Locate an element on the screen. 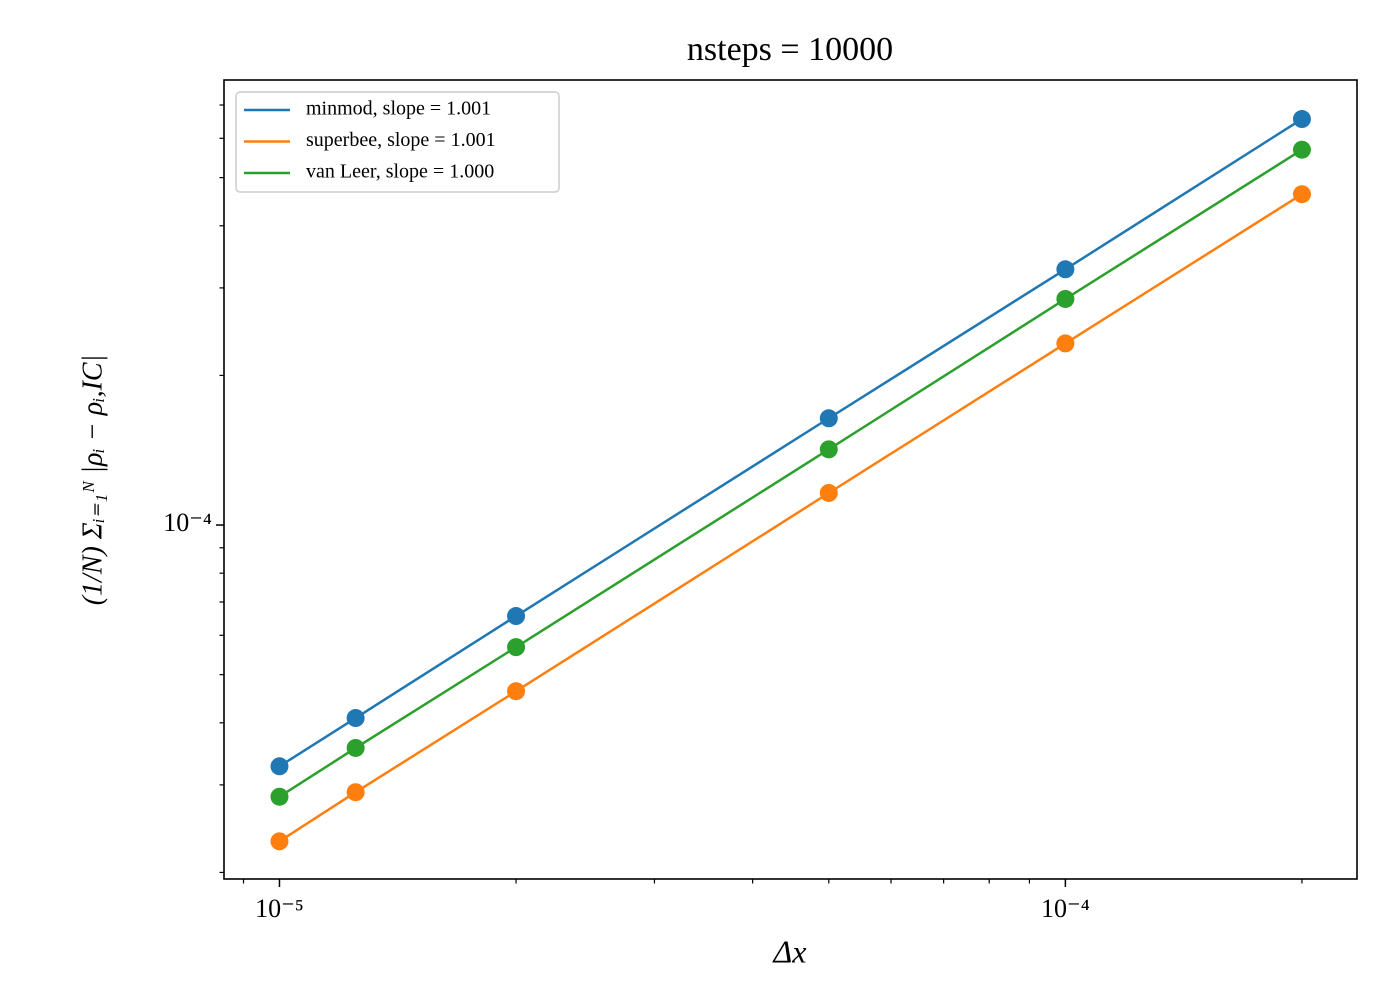 This screenshot has height=1000, width=1400. x-axis-label: Δx is located at coordinates (789, 951).